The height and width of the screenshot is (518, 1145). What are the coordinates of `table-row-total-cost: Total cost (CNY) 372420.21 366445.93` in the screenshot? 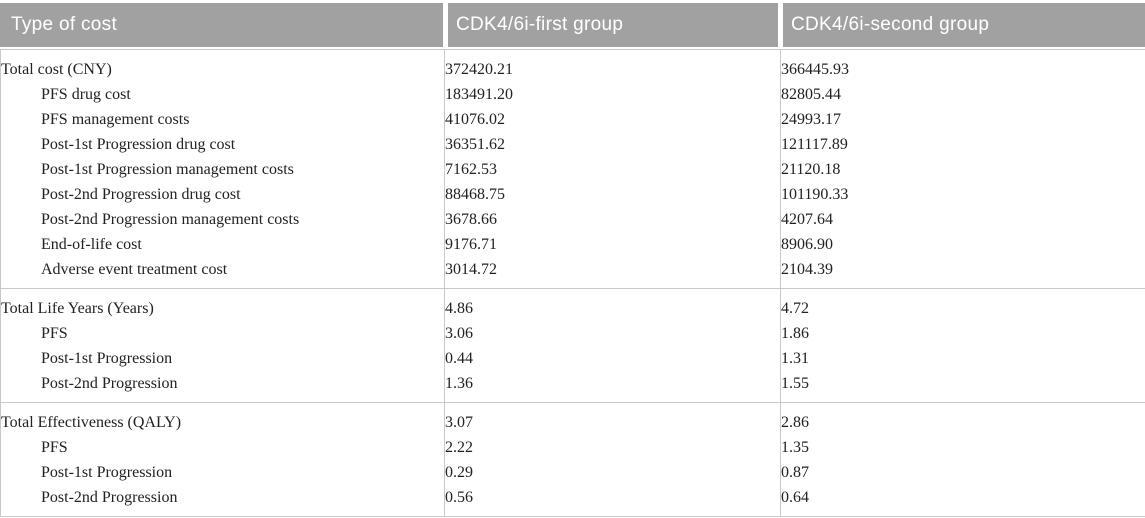 It's located at (572, 65).